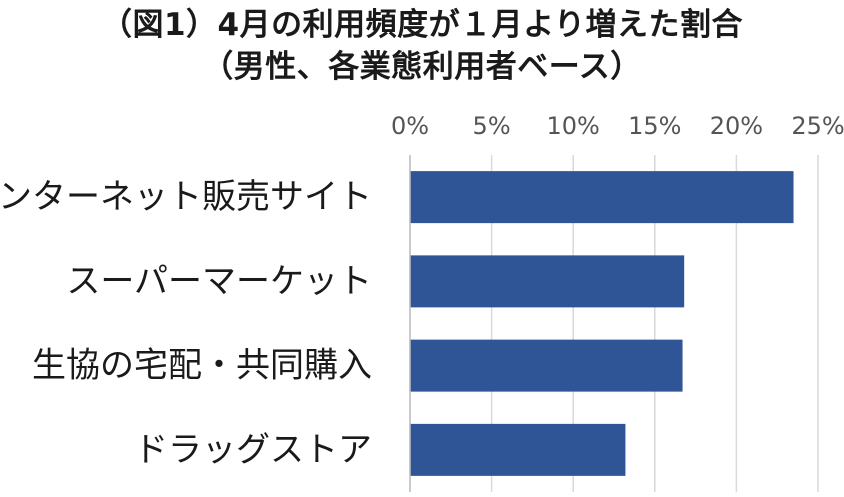 This screenshot has width=844, height=497. What do you see at coordinates (817, 126) in the screenshot?
I see `x-tick-label: 25%` at bounding box center [817, 126].